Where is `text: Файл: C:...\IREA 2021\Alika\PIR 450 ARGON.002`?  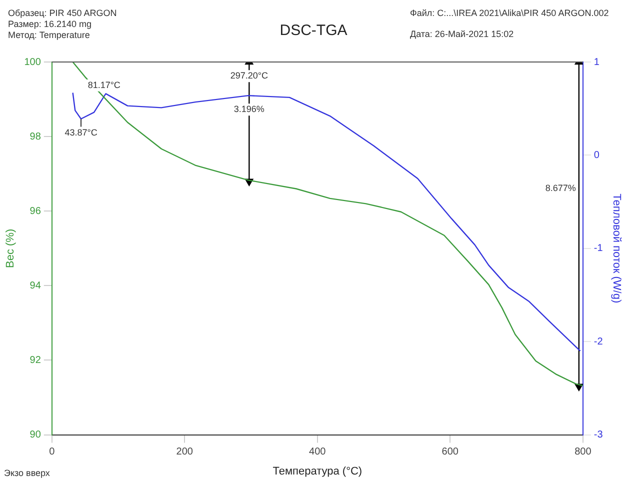 text: Файл: C:...\IREA 2021\Alika\PIR 450 ARGON.002 is located at coordinates (509, 13).